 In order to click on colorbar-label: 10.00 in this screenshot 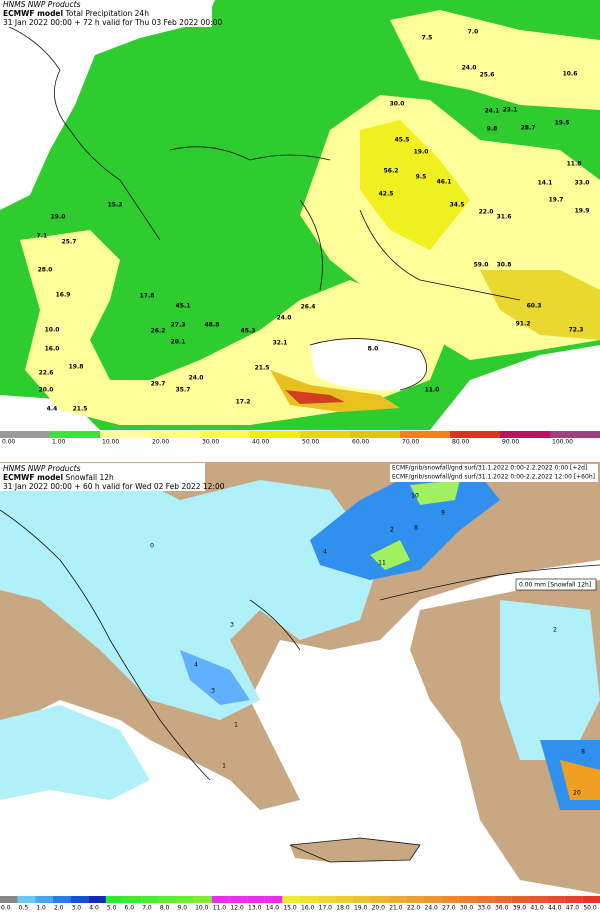, I will do `click(110, 442)`.